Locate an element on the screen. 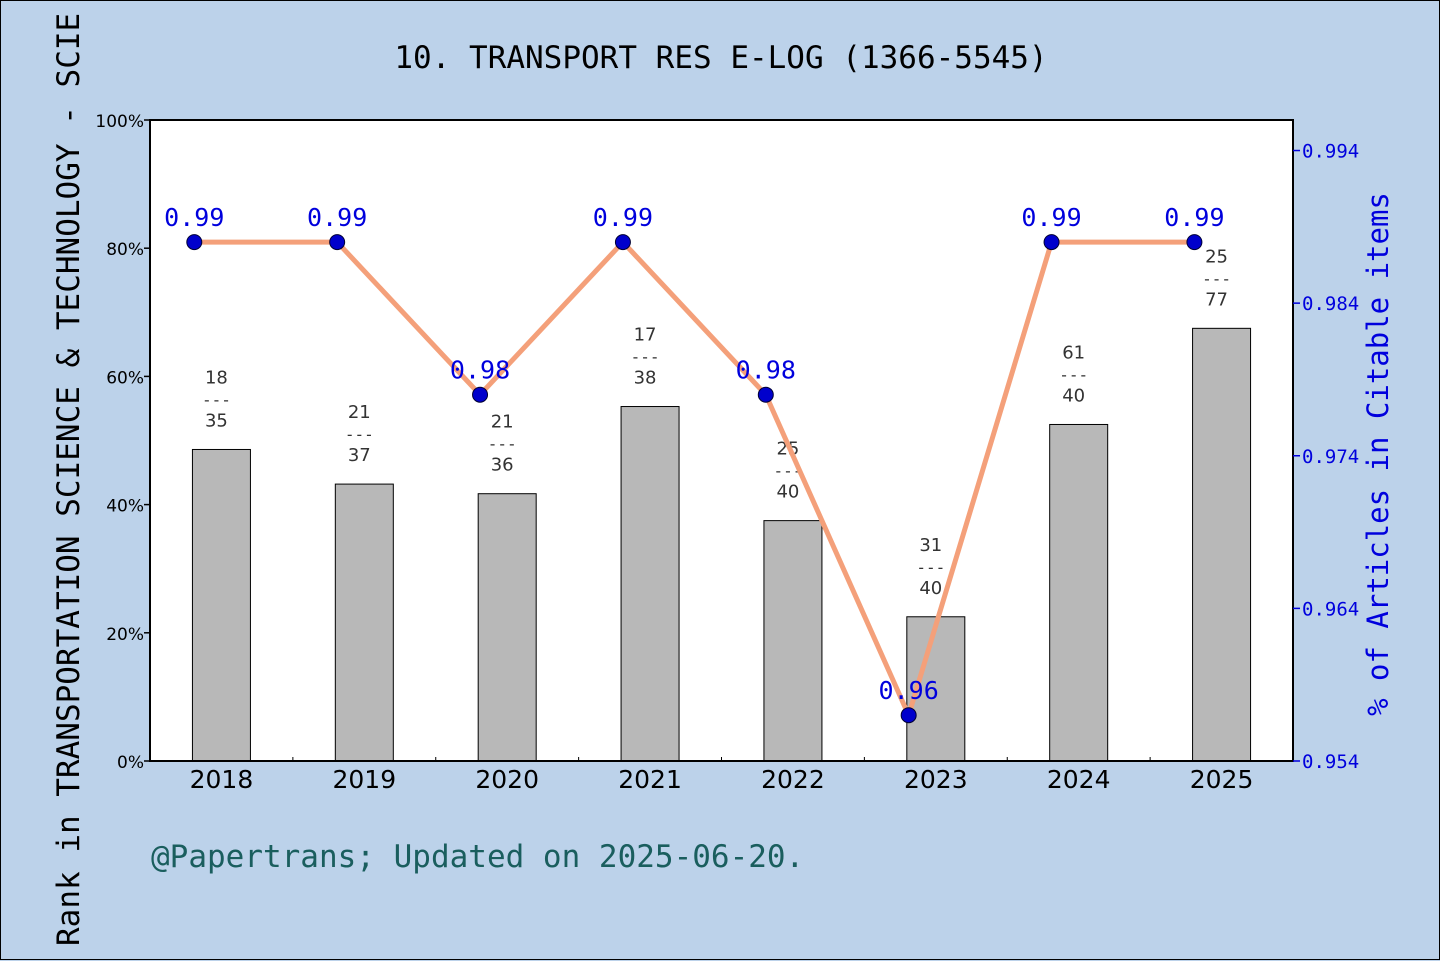  bar-label-top-2019: 21 is located at coordinates (359, 412).